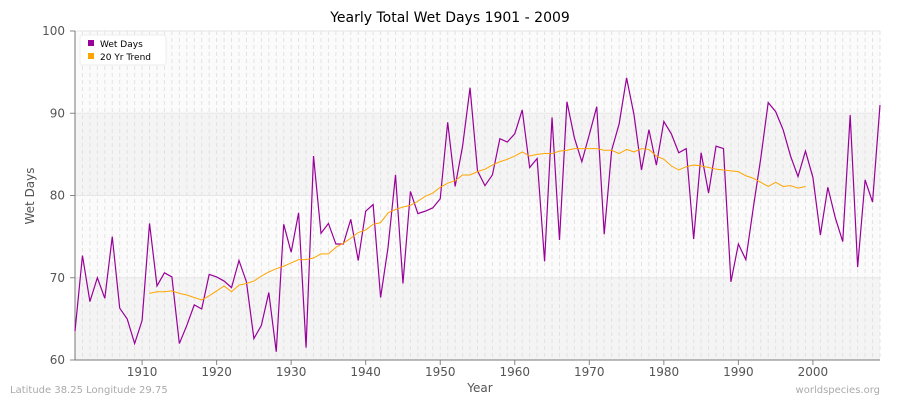 This screenshot has height=400, width=900. What do you see at coordinates (738, 372) in the screenshot?
I see `x-tick-label: 1990` at bounding box center [738, 372].